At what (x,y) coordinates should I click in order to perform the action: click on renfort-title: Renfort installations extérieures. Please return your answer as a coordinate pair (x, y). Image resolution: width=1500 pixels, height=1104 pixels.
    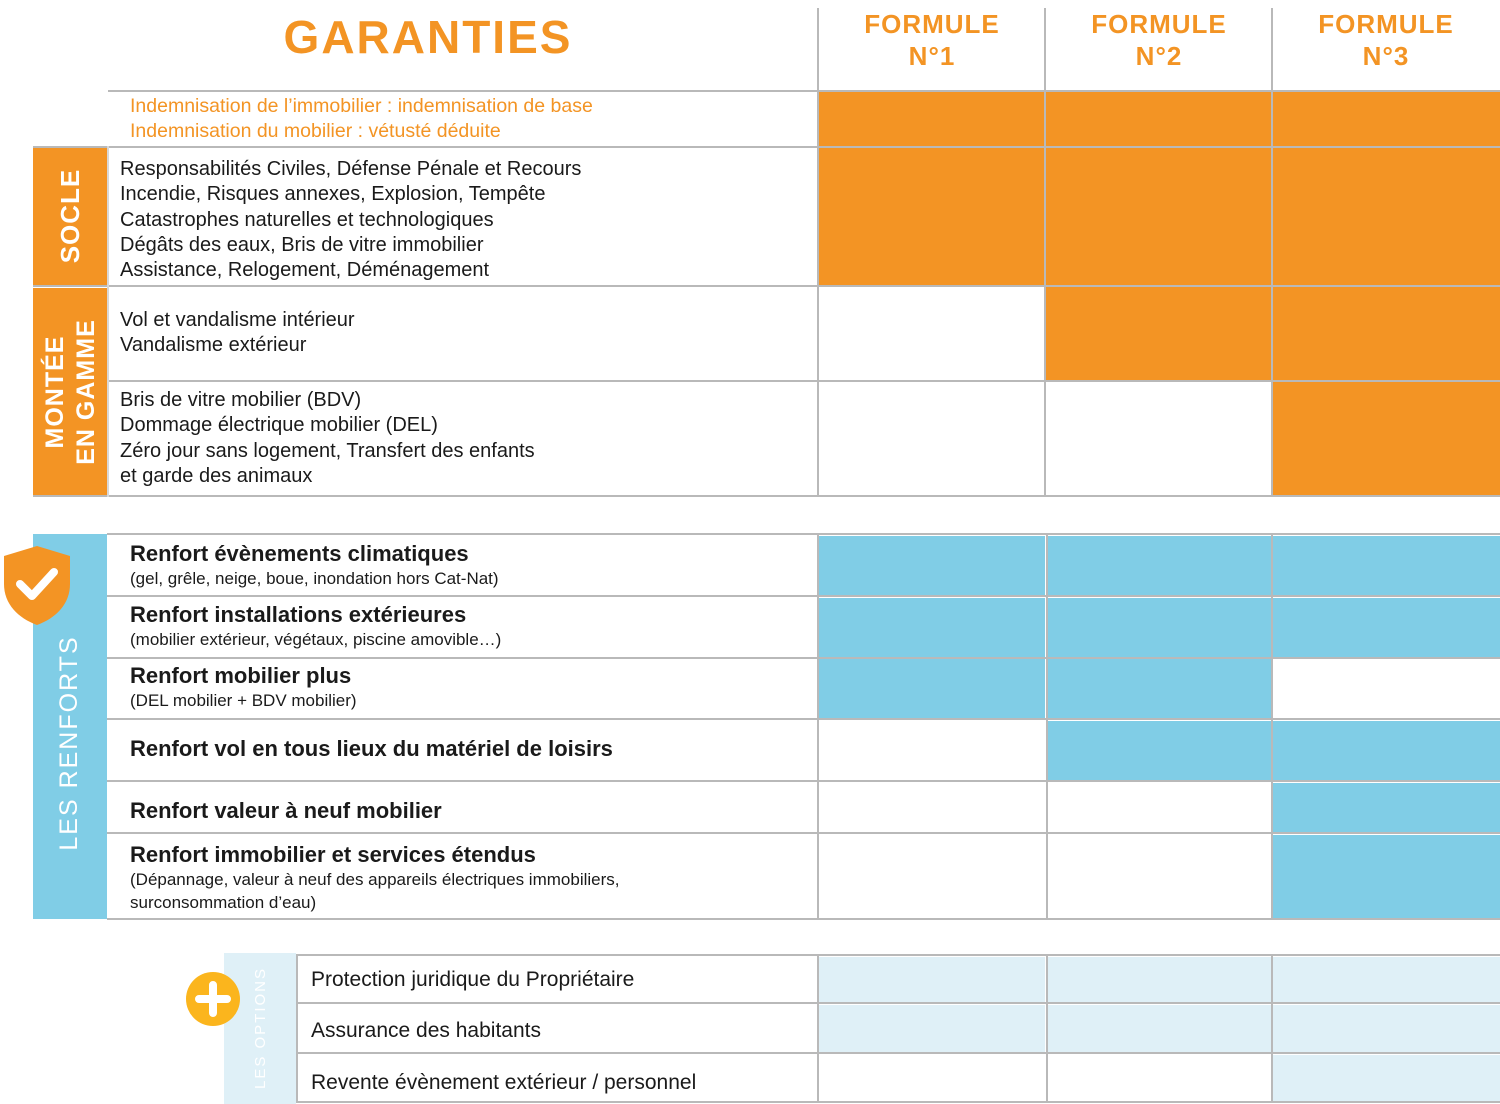
    Looking at the image, I should click on (298, 614).